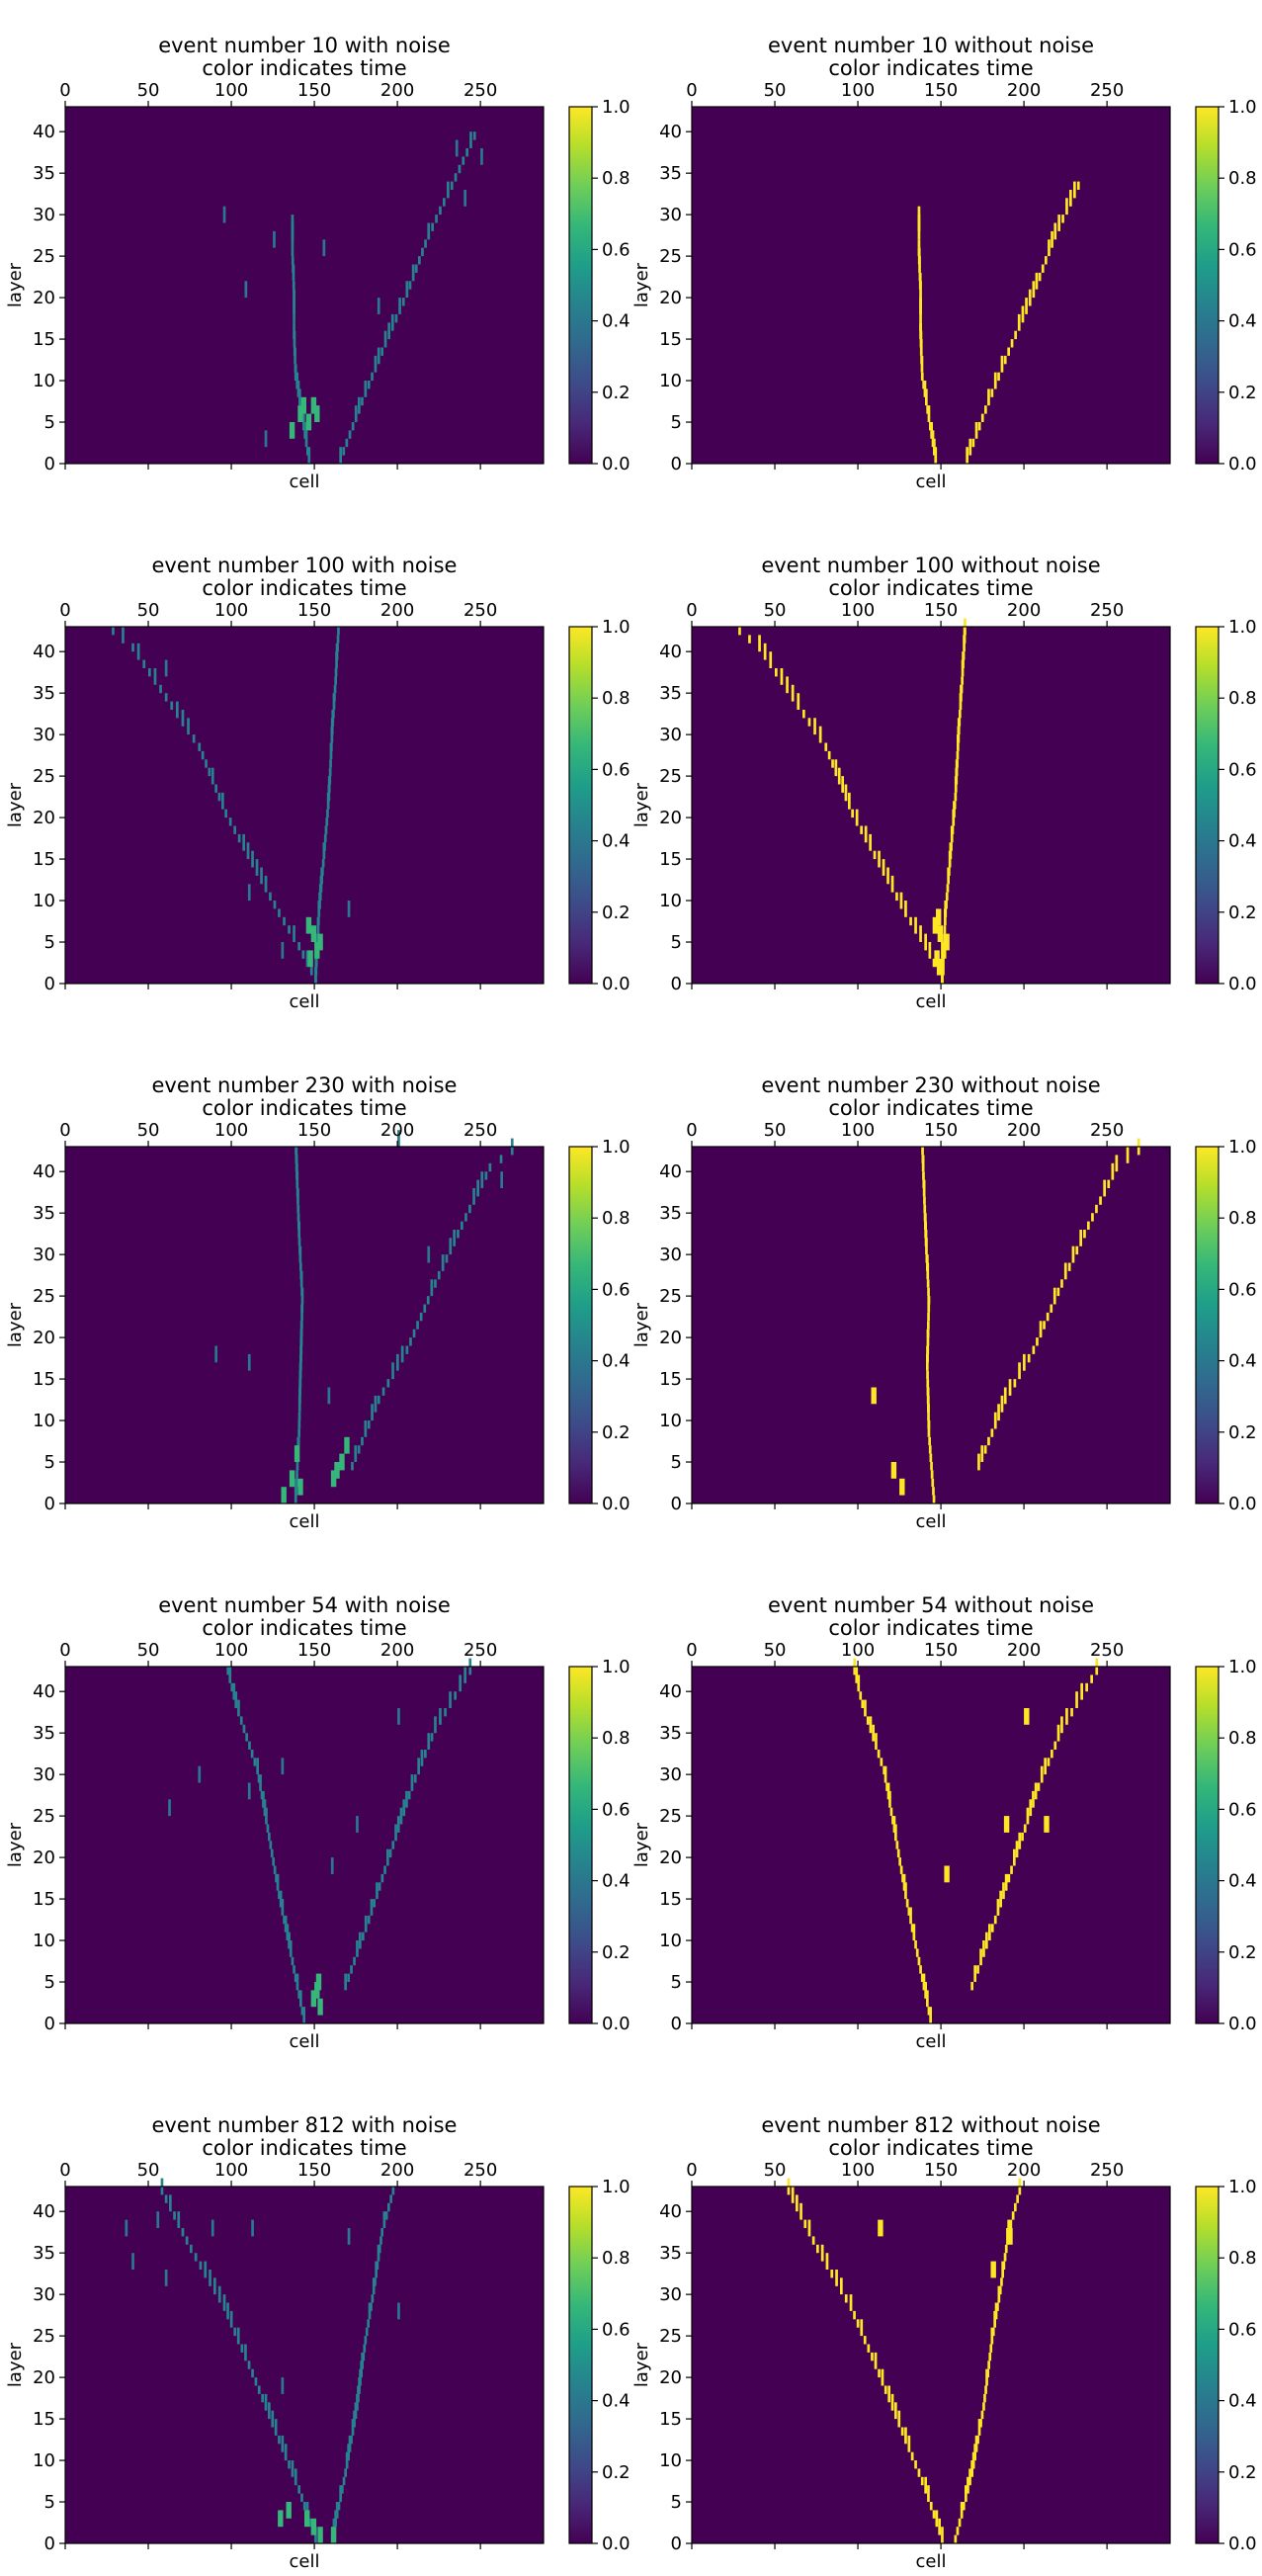 Image resolution: width=1262 pixels, height=2576 pixels. Describe the element at coordinates (44, 256) in the screenshot. I see `y-tick-label: 25` at that location.